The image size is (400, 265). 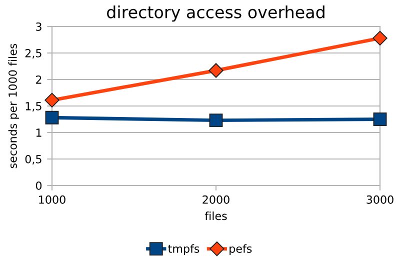 I want to click on x-tick-label: 2000, so click(x=216, y=199).